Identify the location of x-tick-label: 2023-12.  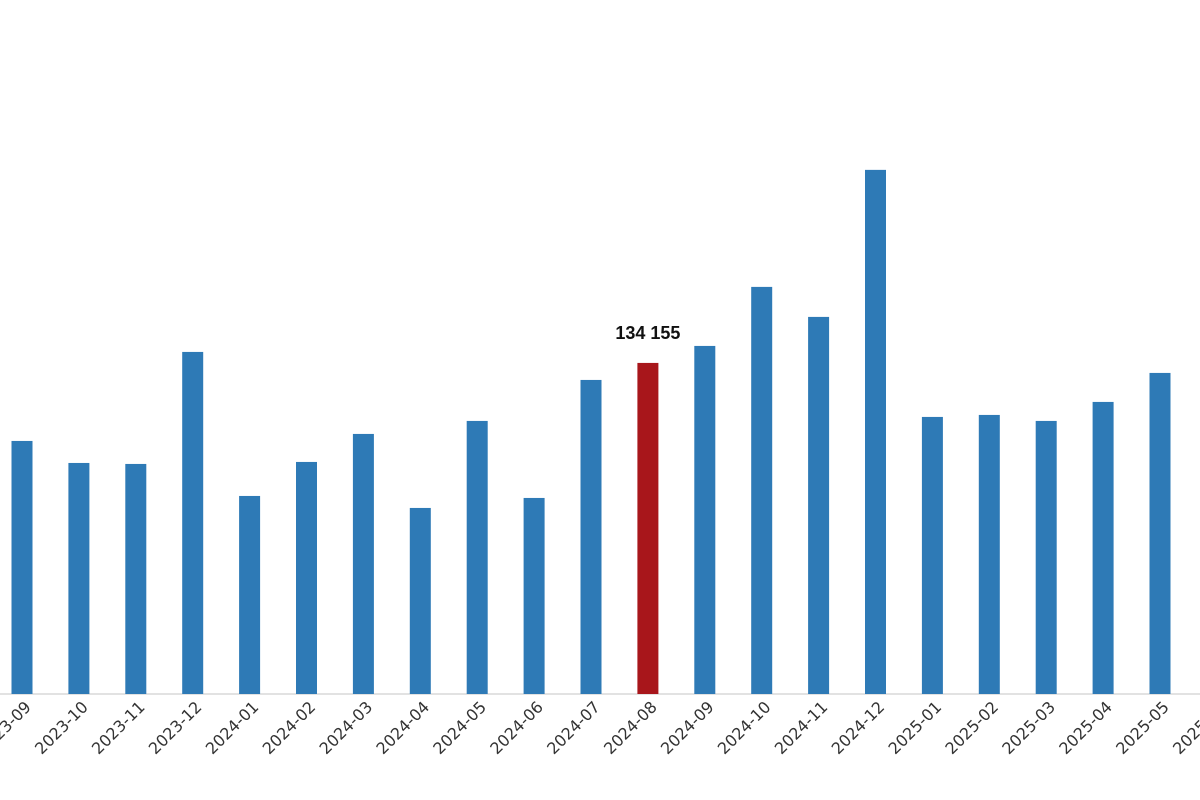
(175, 727).